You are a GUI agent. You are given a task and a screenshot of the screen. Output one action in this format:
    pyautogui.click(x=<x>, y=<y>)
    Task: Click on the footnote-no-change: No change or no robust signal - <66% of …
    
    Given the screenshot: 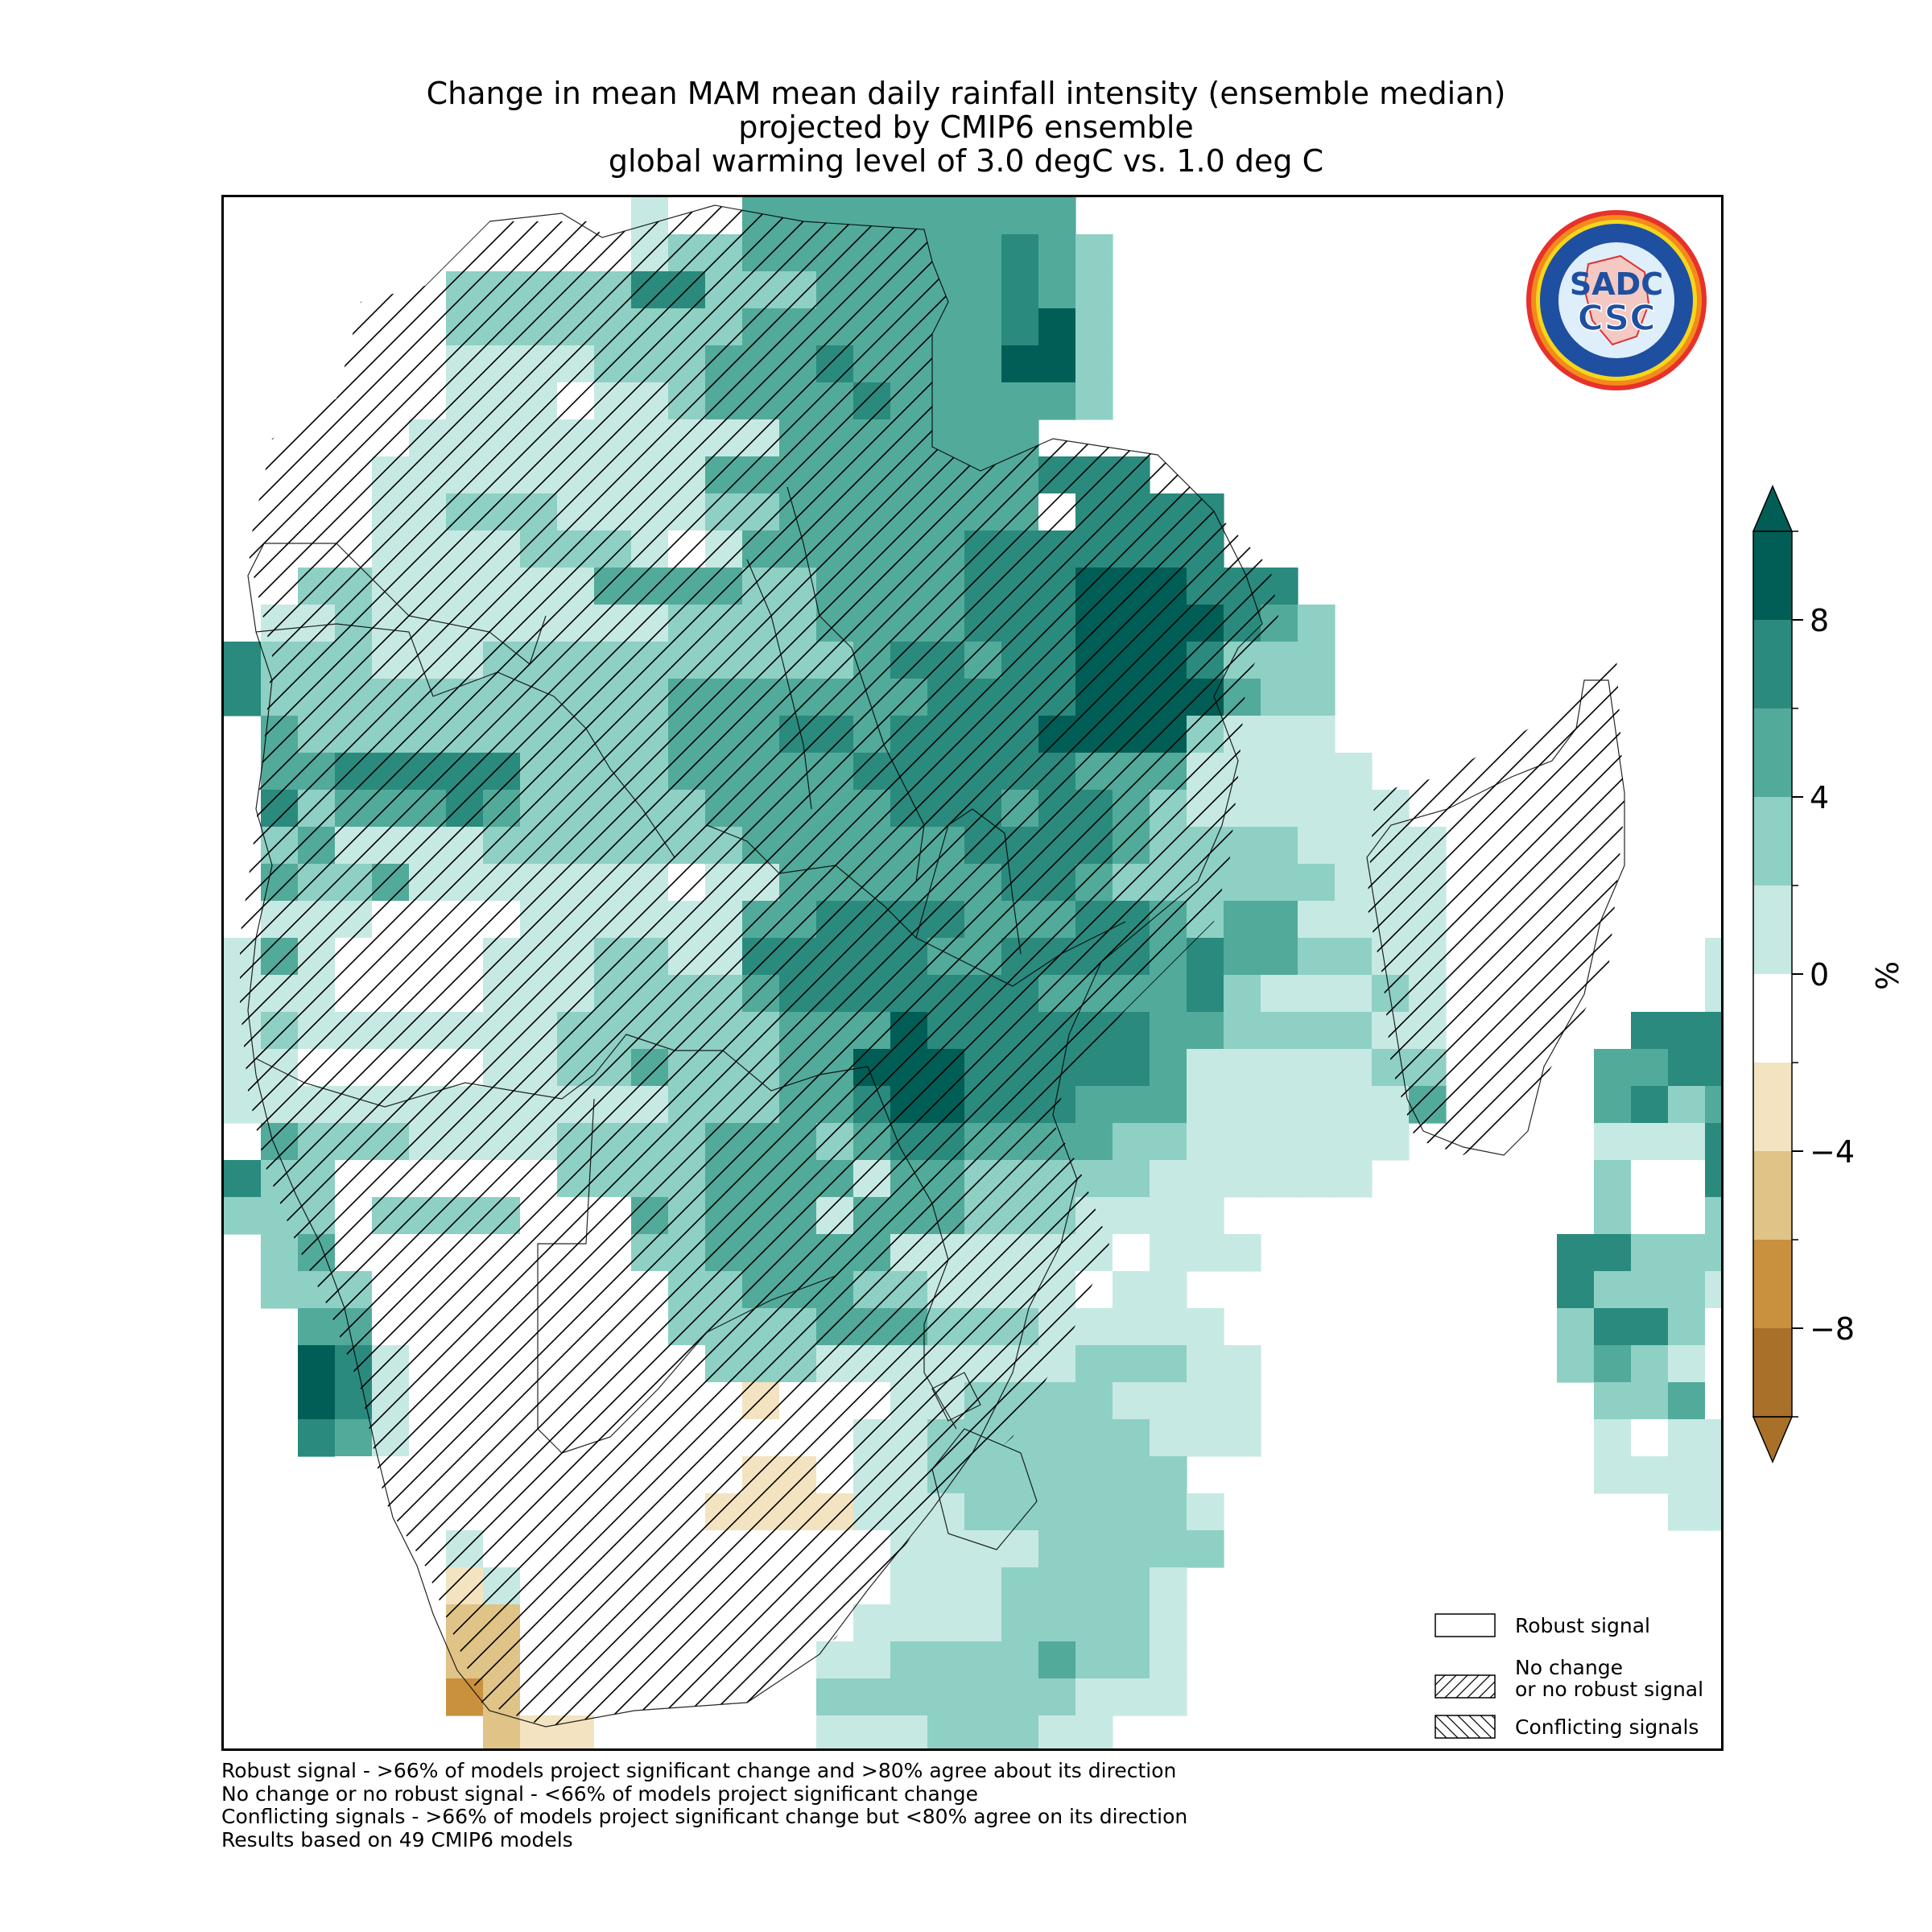 What is the action you would take?
    pyautogui.click(x=599, y=1793)
    